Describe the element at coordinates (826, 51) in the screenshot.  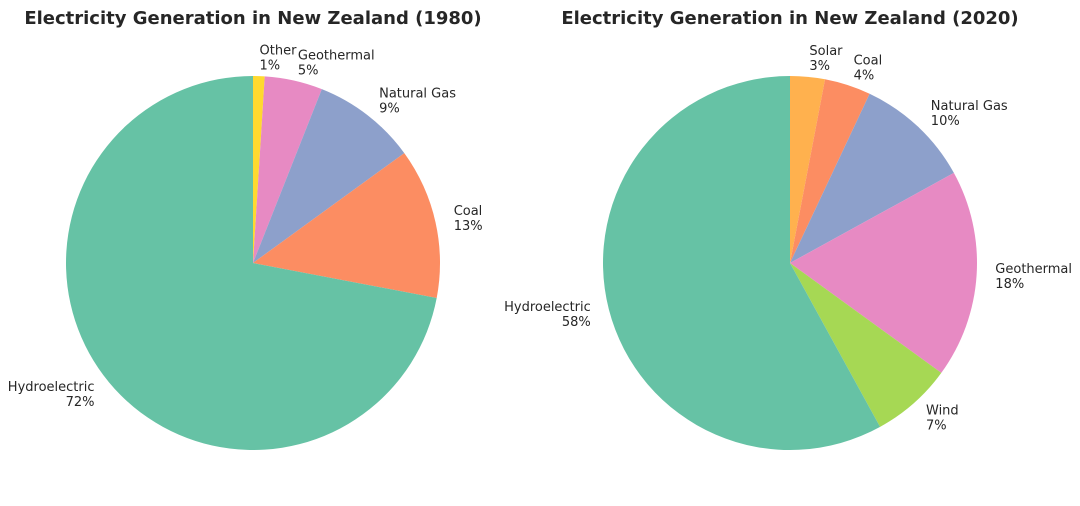
I see `slice-label-solar: Solar` at that location.